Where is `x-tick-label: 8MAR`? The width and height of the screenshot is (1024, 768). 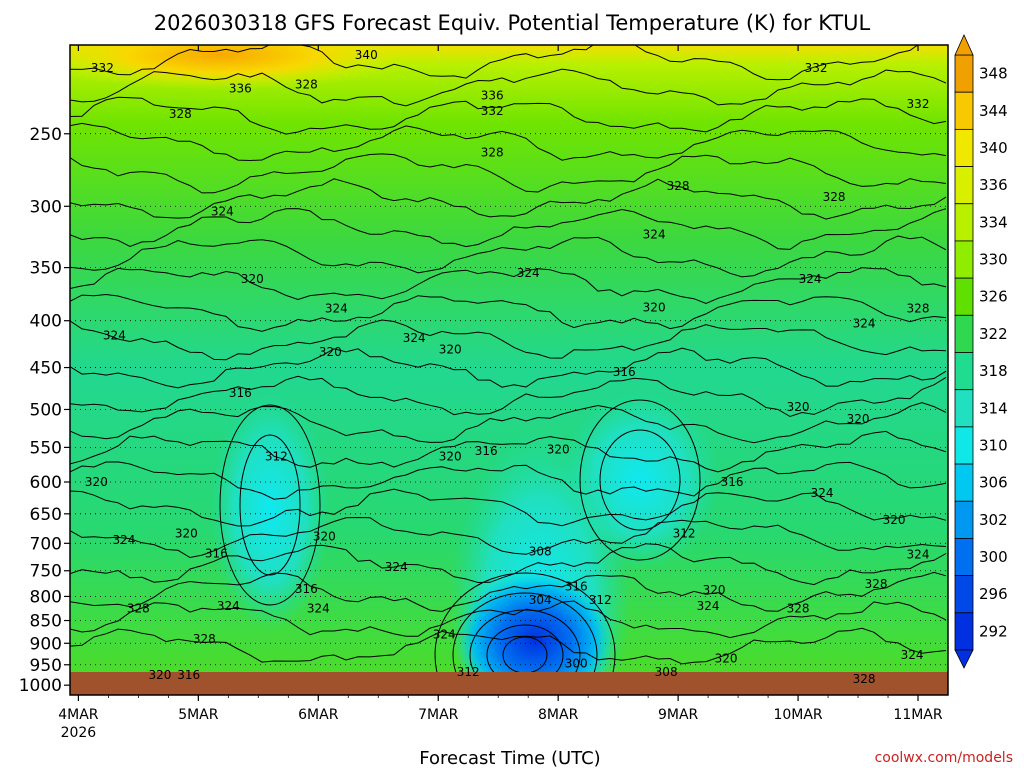 x-tick-label: 8MAR is located at coordinates (558, 715).